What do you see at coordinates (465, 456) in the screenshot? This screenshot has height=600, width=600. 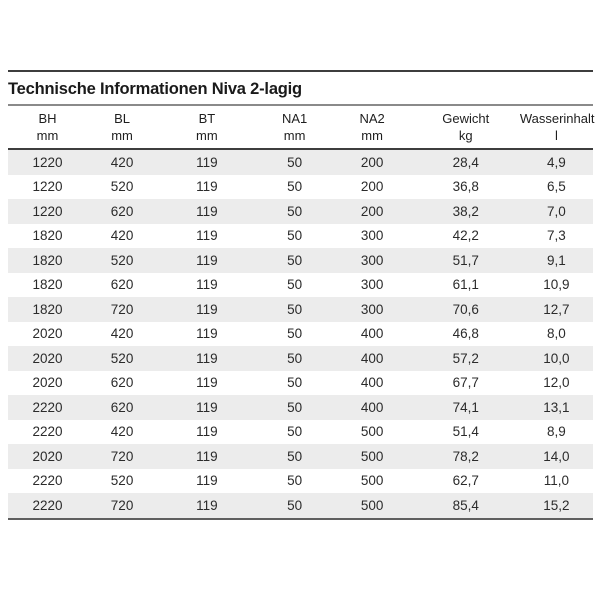 I see `table-cell: 78,2` at bounding box center [465, 456].